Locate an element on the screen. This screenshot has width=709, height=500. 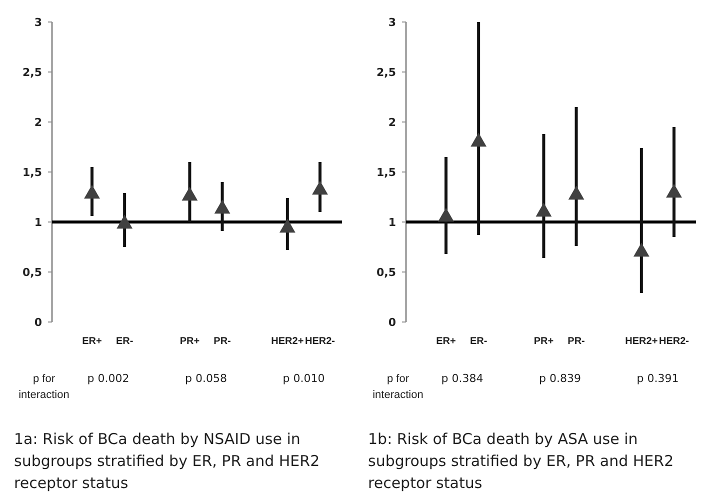
text: p 0.058 is located at coordinates (206, 378).